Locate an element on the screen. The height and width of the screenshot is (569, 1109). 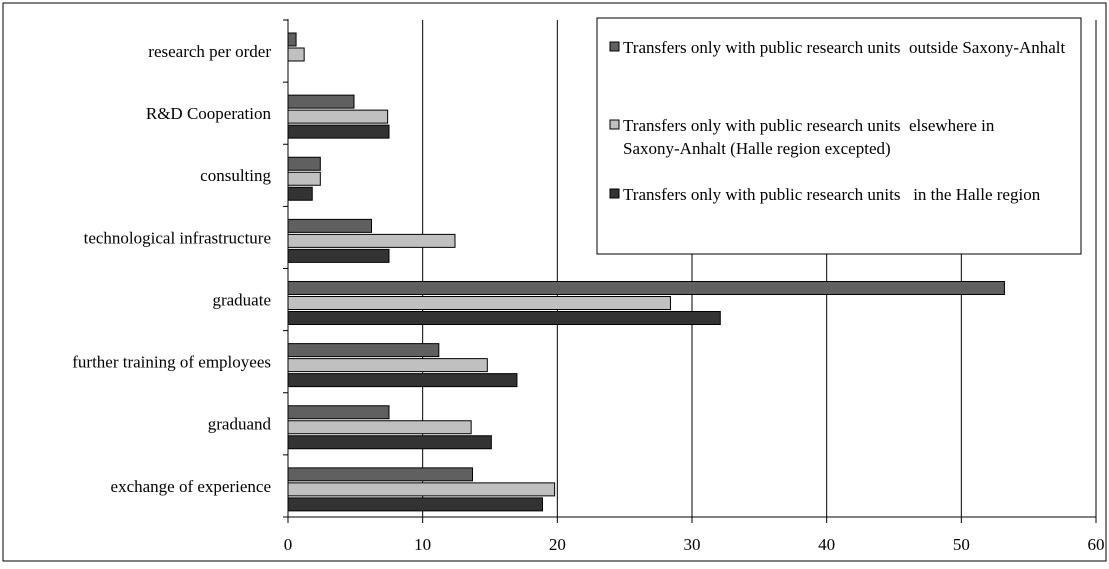
x-tick-label: 60 is located at coordinates (1096, 544).